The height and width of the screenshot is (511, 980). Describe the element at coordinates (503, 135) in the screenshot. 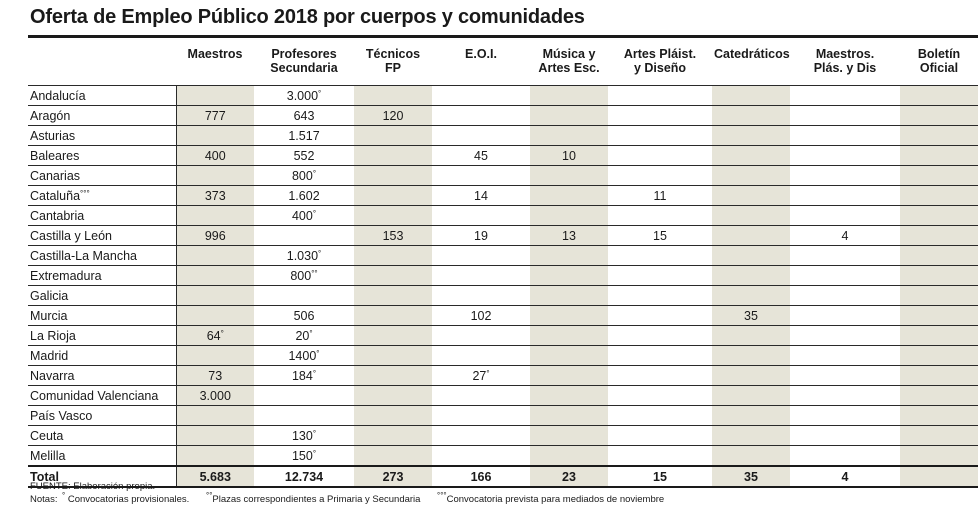

I see `table-row: Asturias 1.517` at that location.